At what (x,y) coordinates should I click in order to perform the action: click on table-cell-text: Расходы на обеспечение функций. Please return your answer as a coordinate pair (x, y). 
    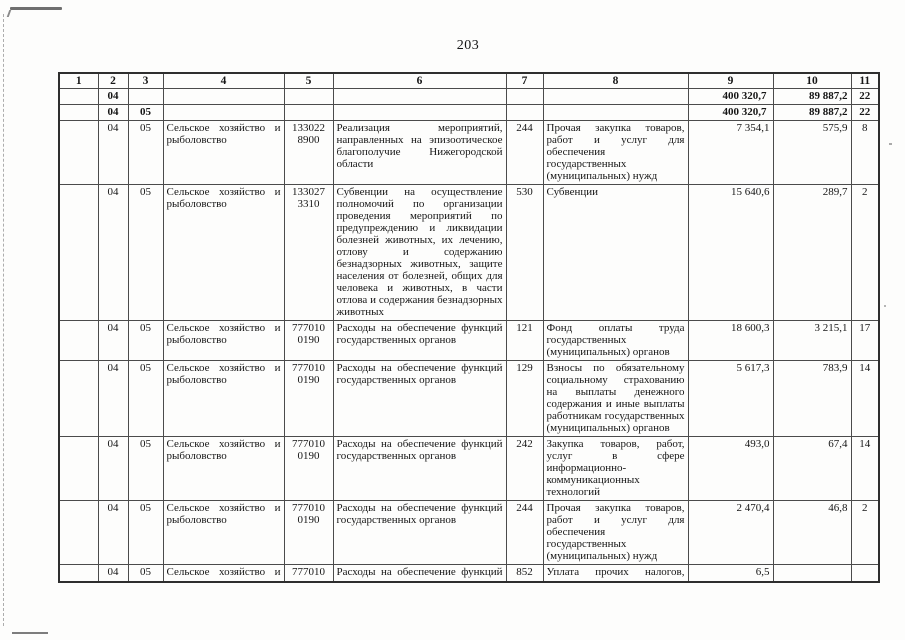
    Looking at the image, I should click on (419, 572).